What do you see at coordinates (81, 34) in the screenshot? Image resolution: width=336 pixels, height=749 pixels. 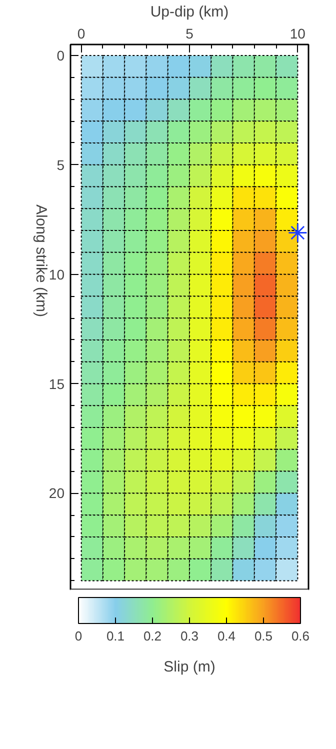 I see `x-tick-label: 0` at bounding box center [81, 34].